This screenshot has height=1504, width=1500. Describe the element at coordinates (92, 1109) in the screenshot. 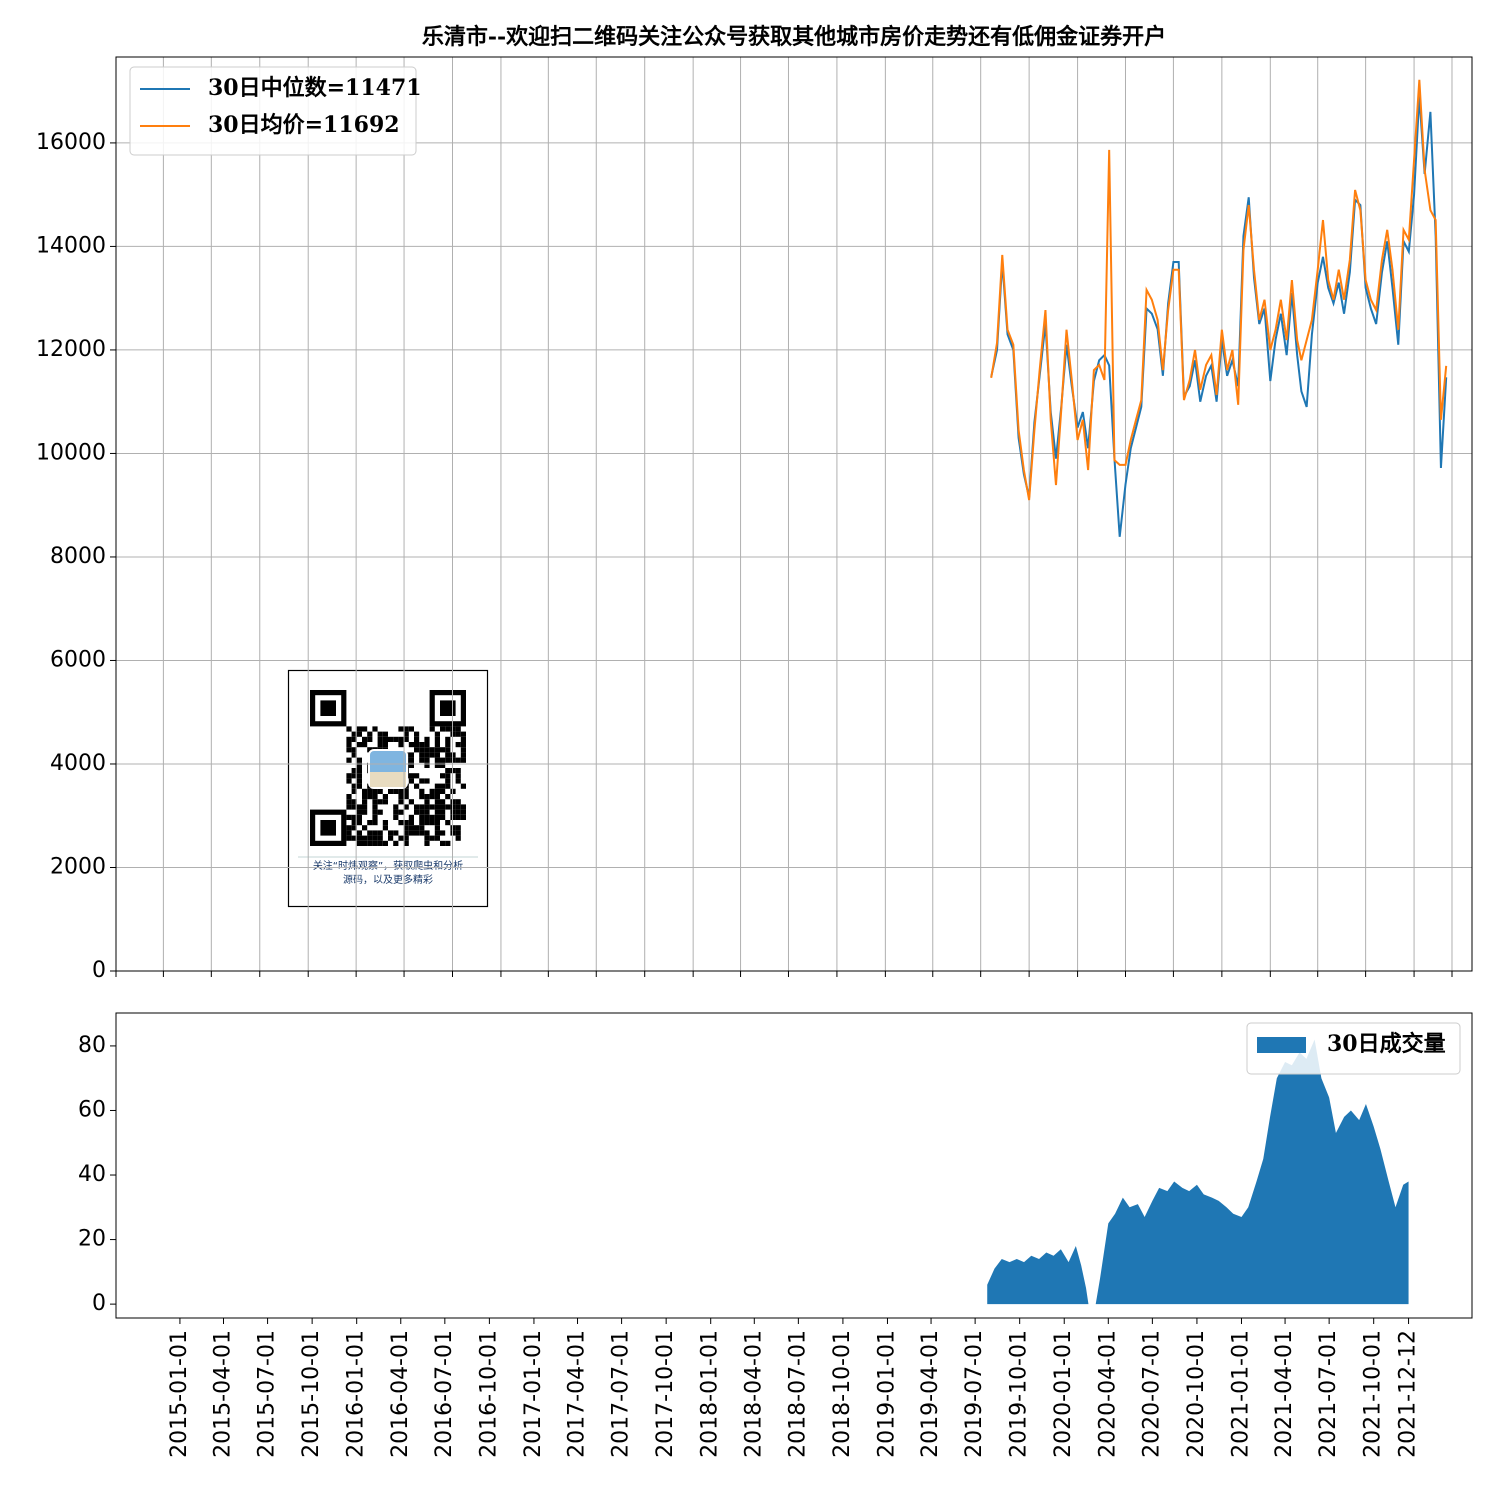

I see `y-tick-label: 60` at that location.